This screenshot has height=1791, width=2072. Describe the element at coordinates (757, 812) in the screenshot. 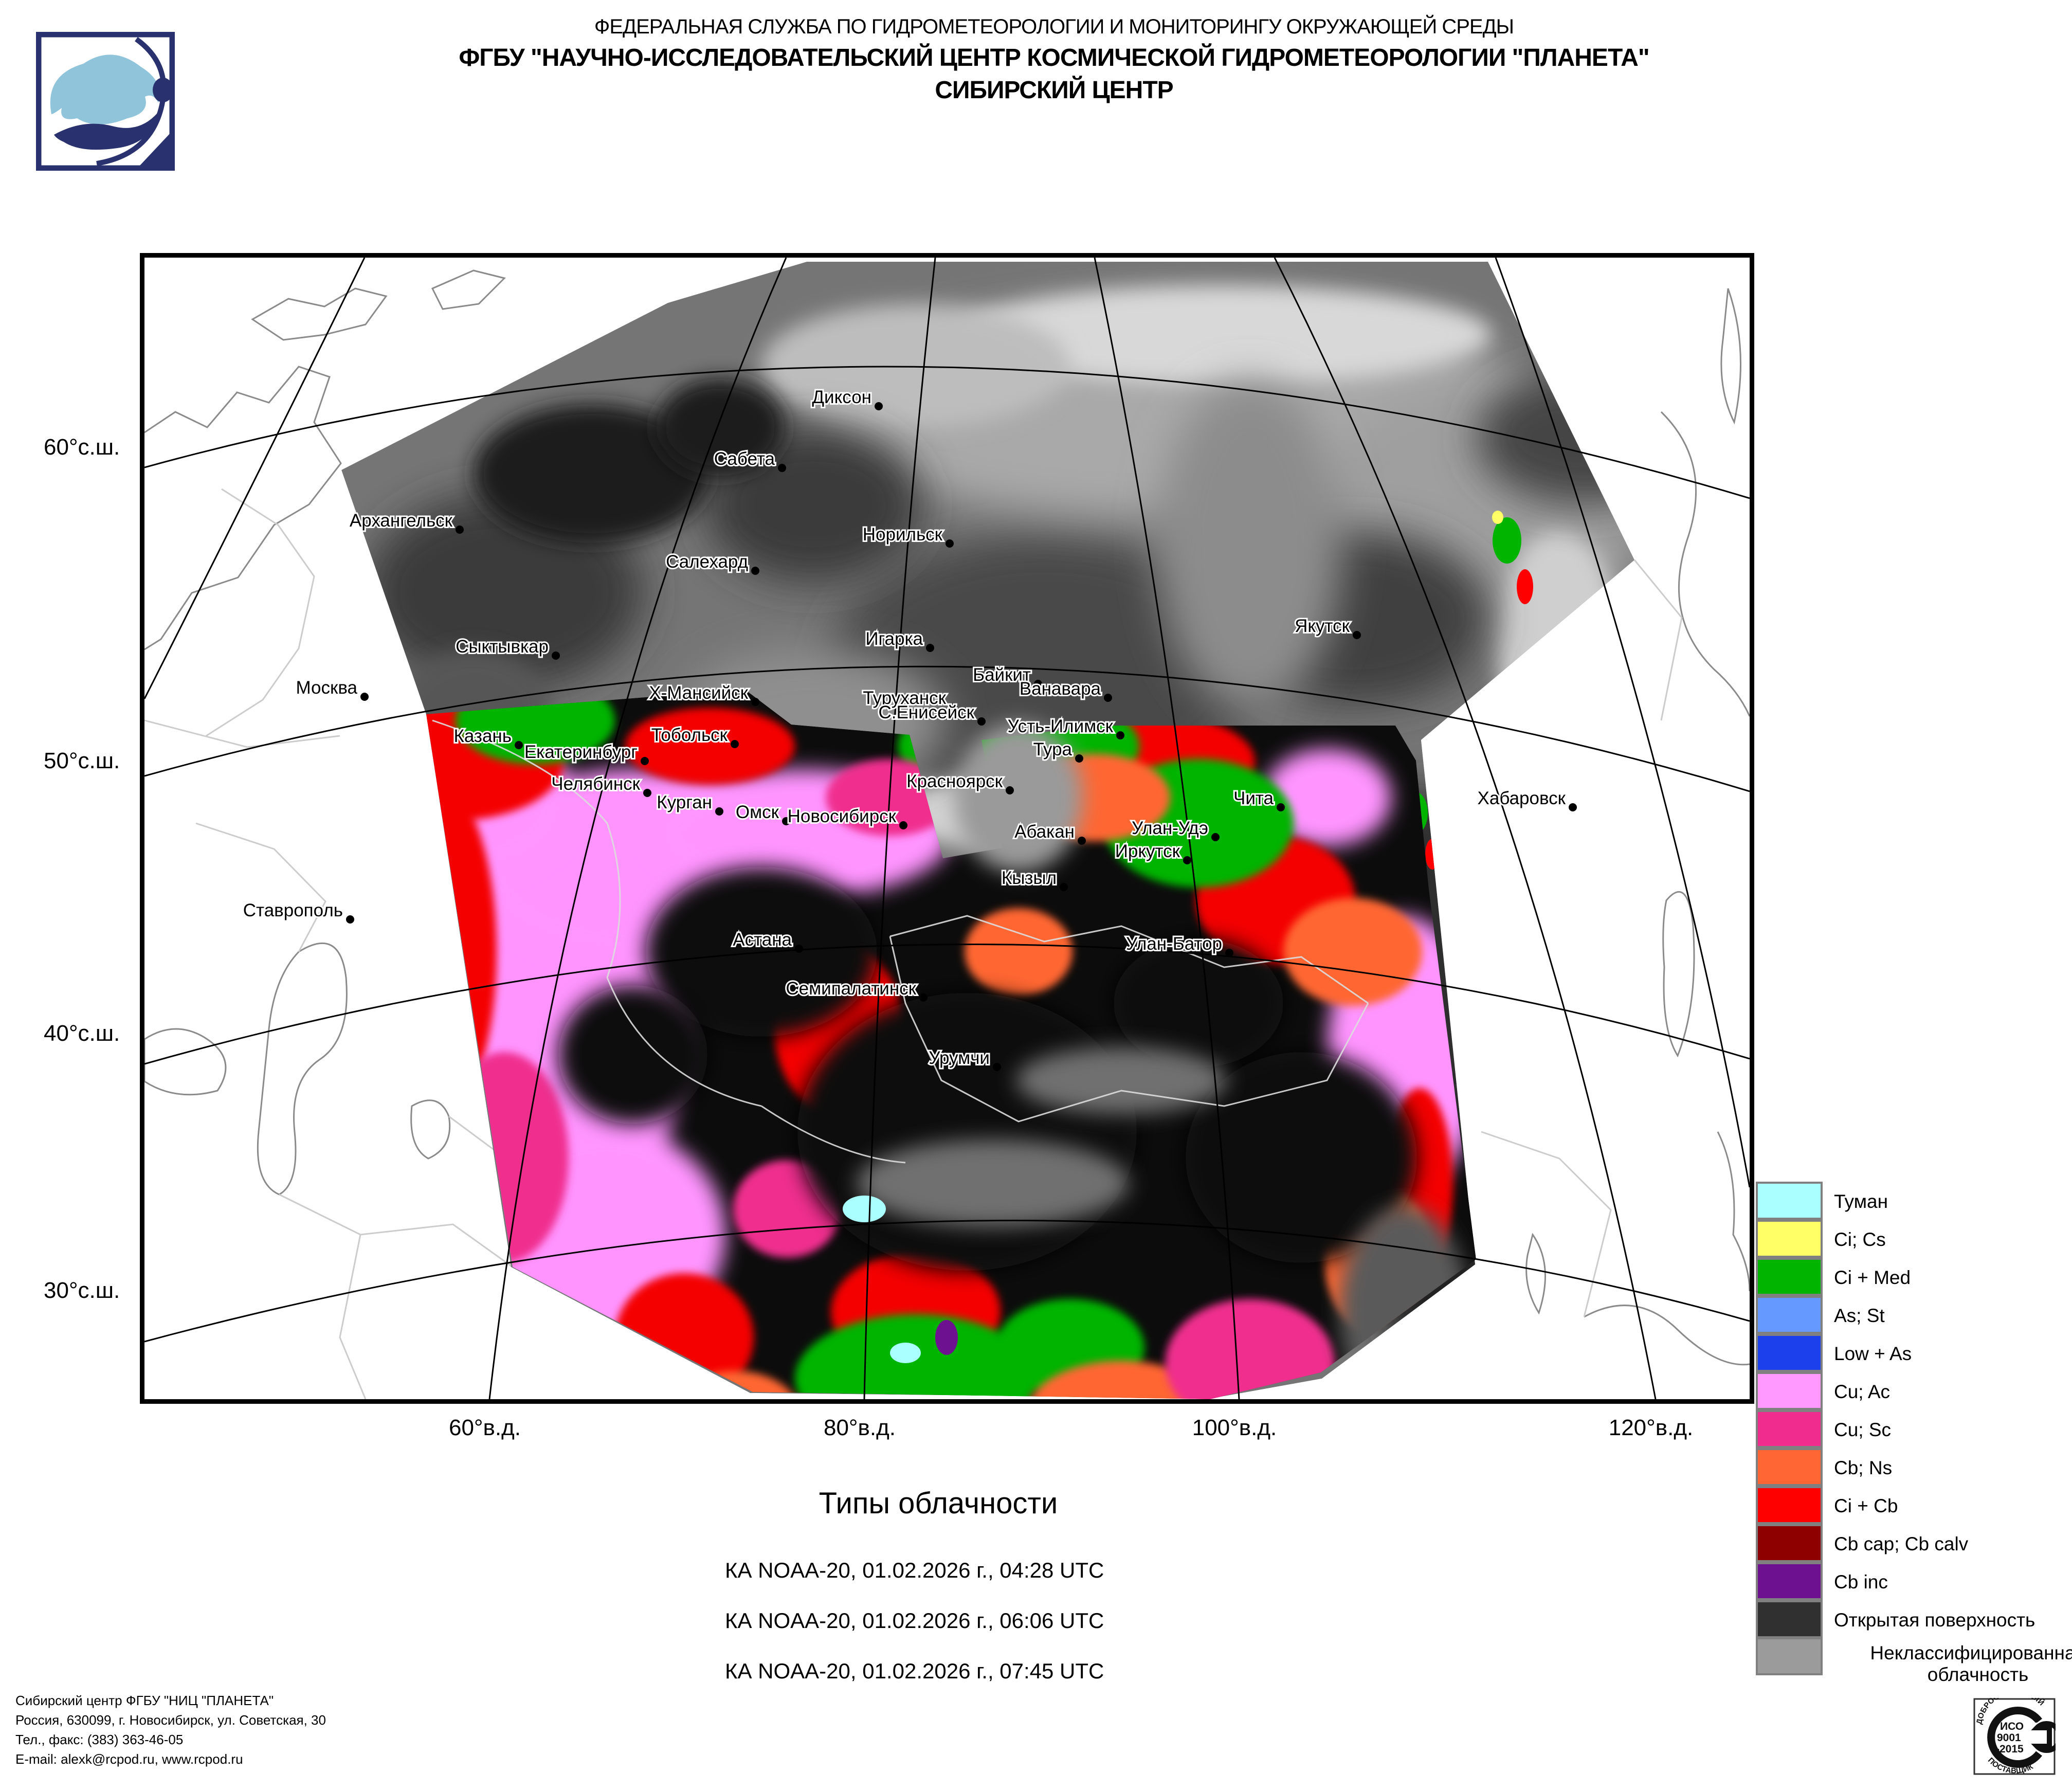

I see `city-label: Омск` at that location.